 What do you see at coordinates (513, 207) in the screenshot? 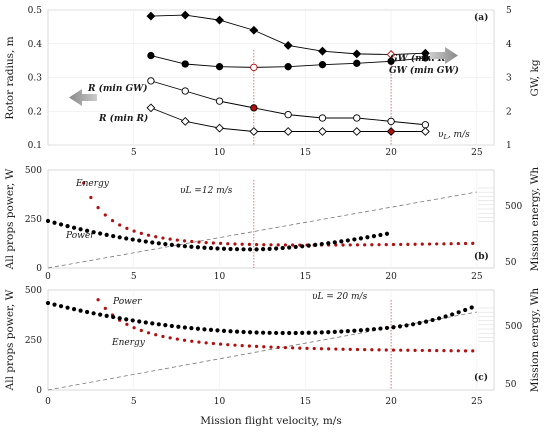
I see `ytick-right-label: 500` at bounding box center [513, 207].